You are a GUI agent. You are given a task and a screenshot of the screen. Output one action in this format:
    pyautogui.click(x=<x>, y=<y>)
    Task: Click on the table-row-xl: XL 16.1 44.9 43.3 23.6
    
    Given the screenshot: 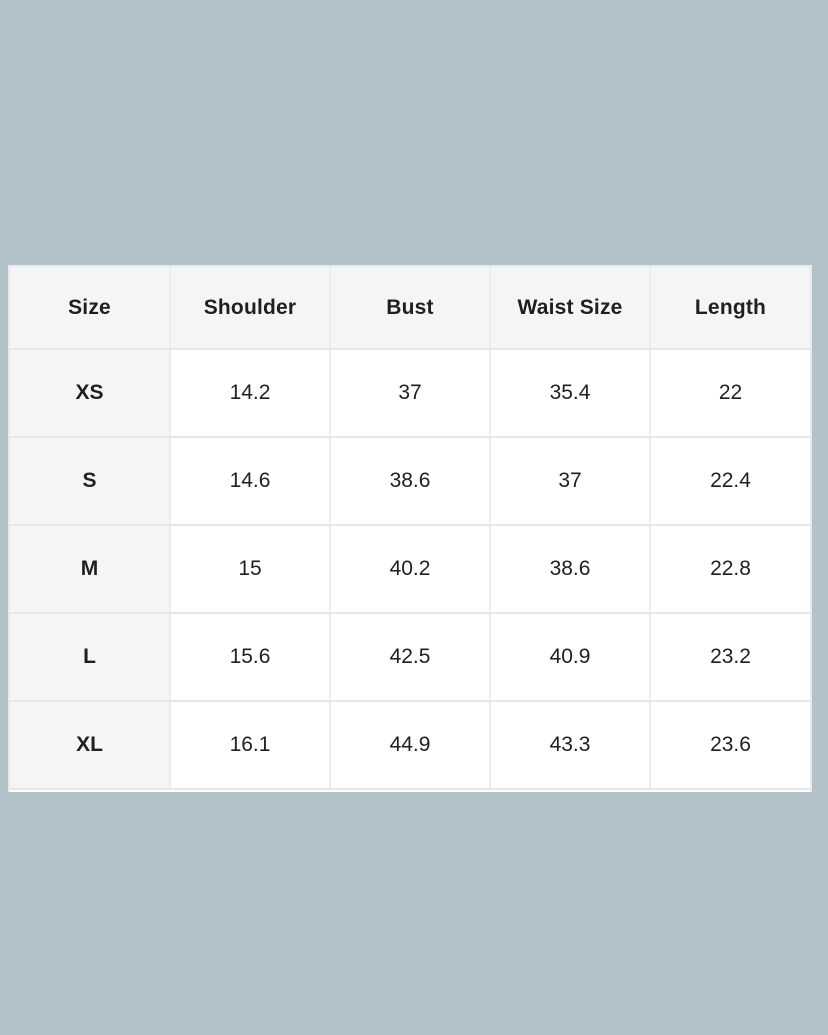 What is the action you would take?
    pyautogui.click(x=410, y=745)
    